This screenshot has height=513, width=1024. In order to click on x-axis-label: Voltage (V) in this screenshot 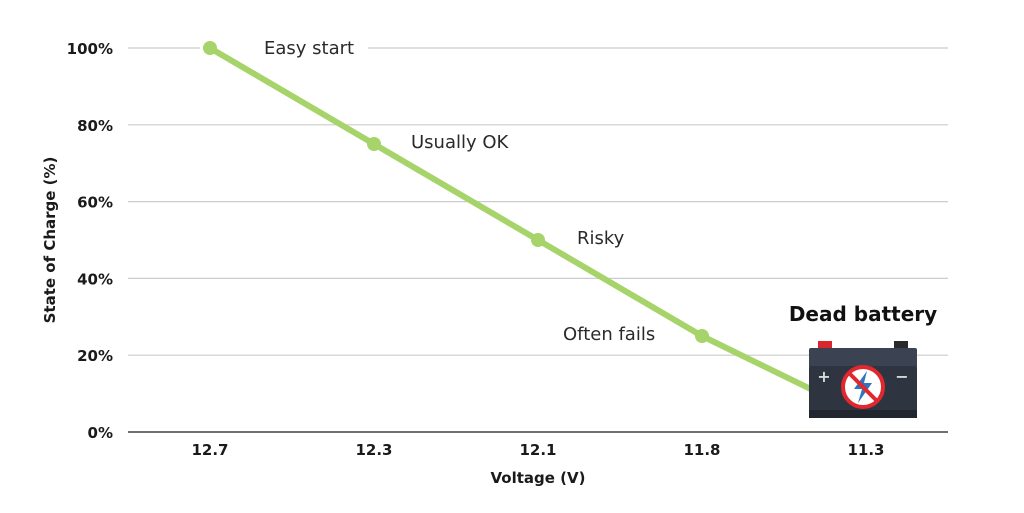, I will do `click(538, 478)`.